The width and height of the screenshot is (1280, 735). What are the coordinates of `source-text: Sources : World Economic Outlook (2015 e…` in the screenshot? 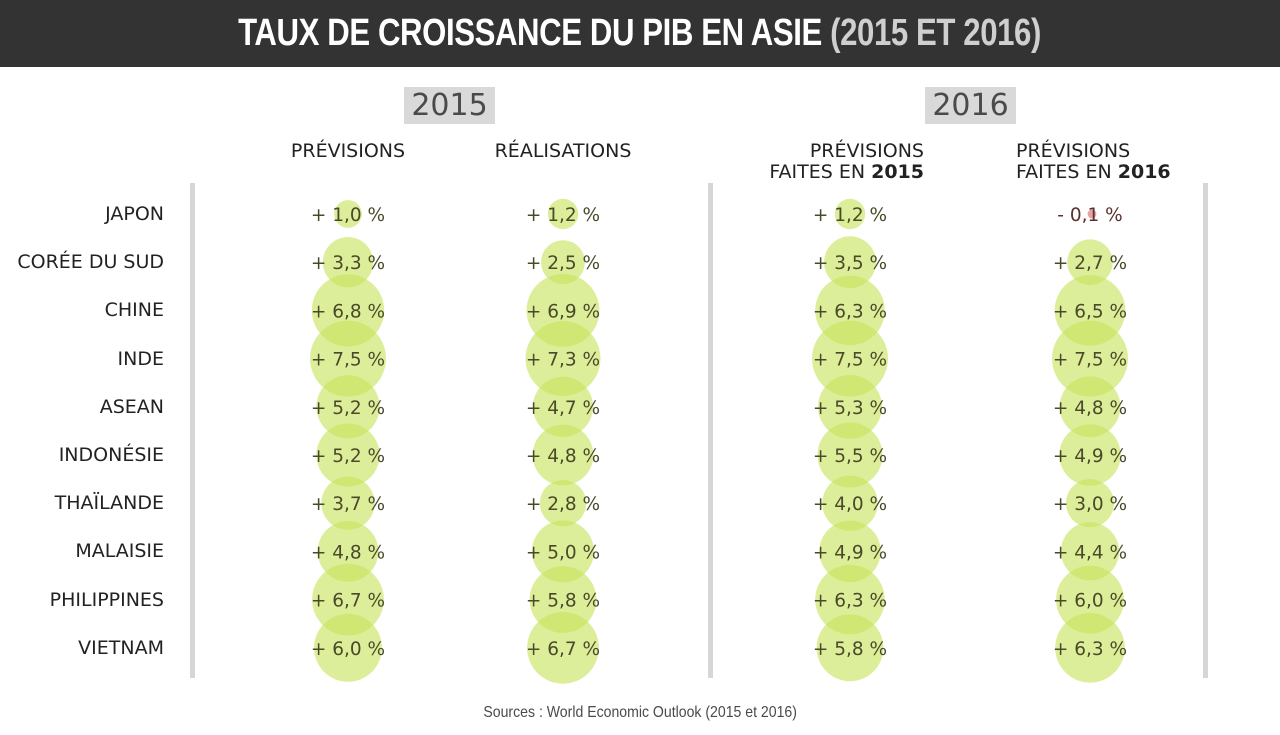 It's located at (640, 712).